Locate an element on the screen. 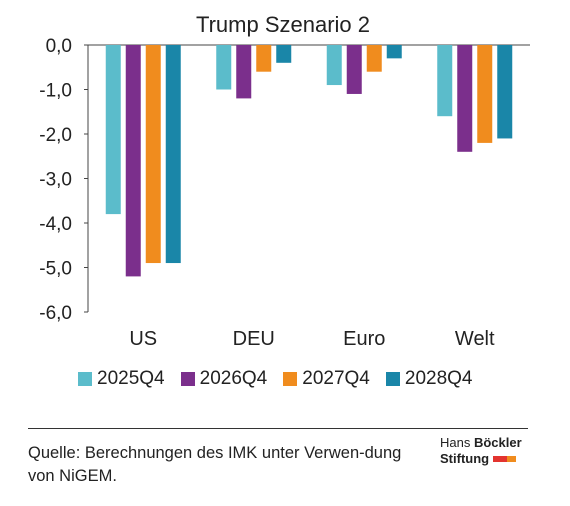 The height and width of the screenshot is (506, 570). y-tick-label: 0,0 is located at coordinates (59, 46).